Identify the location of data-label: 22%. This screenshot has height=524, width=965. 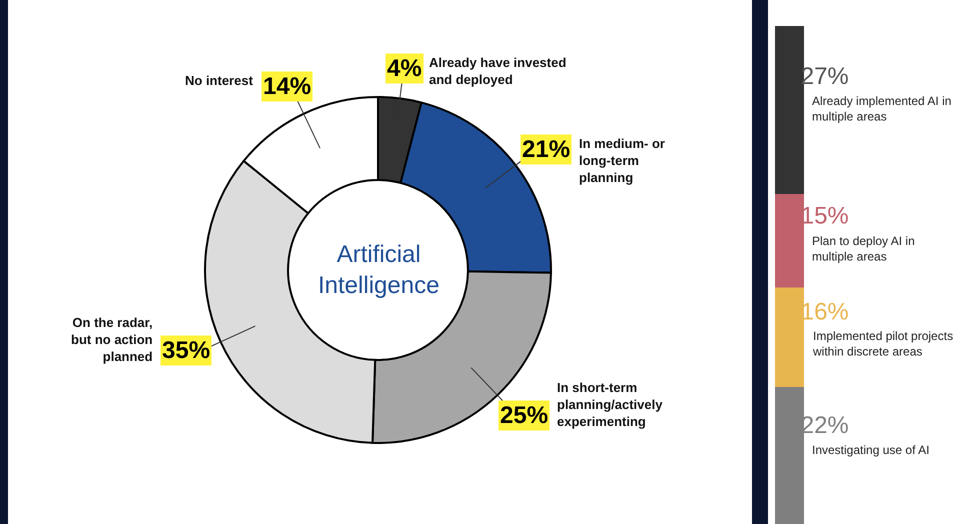
(824, 426).